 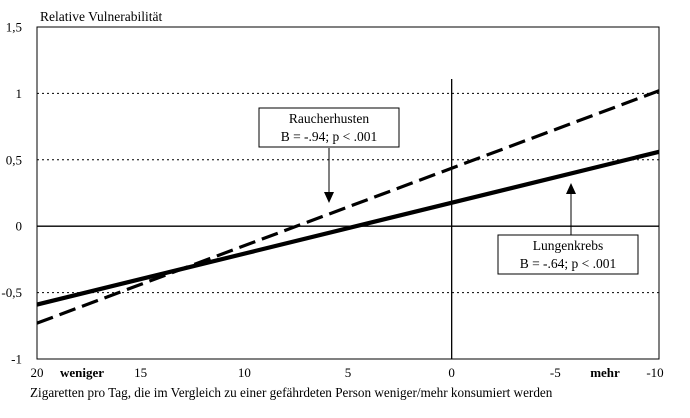 I want to click on y-tick-label: 0,5, so click(x=14, y=159).